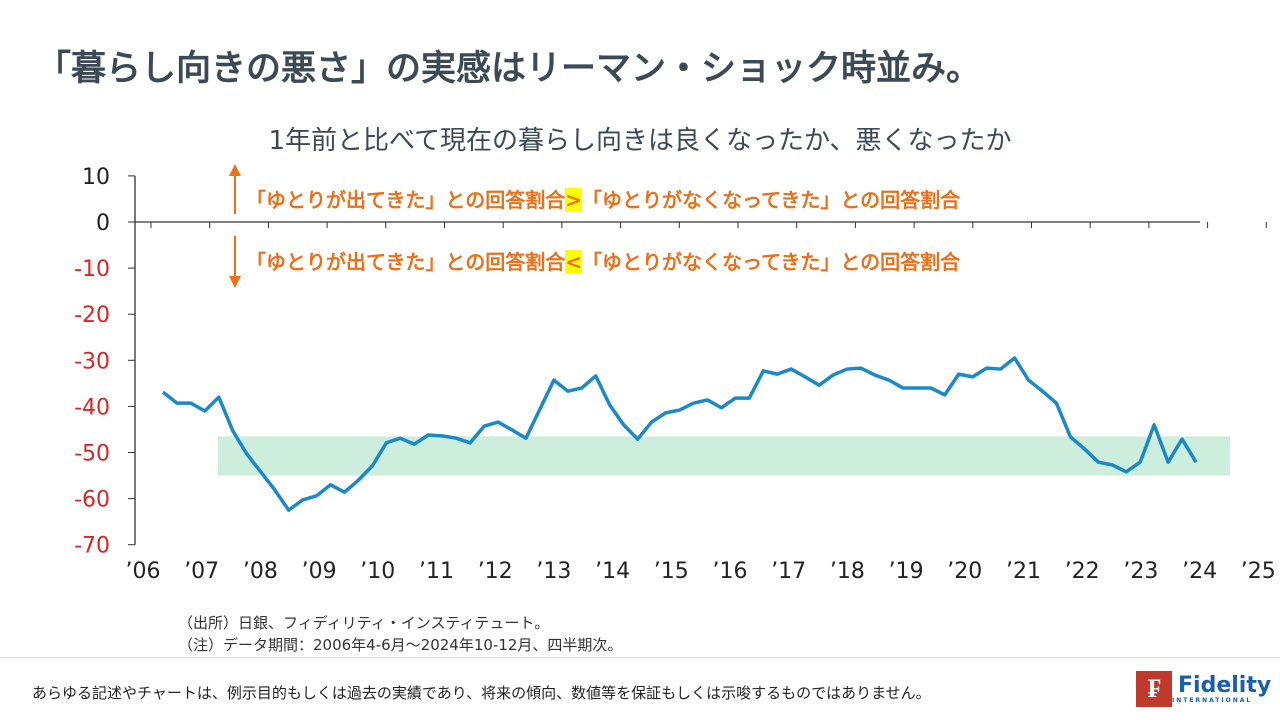 The image size is (1280, 720). Describe the element at coordinates (364, 623) in the screenshot. I see `source-note: （出所）日銀、フィディリティ・インスティテュート。` at that location.